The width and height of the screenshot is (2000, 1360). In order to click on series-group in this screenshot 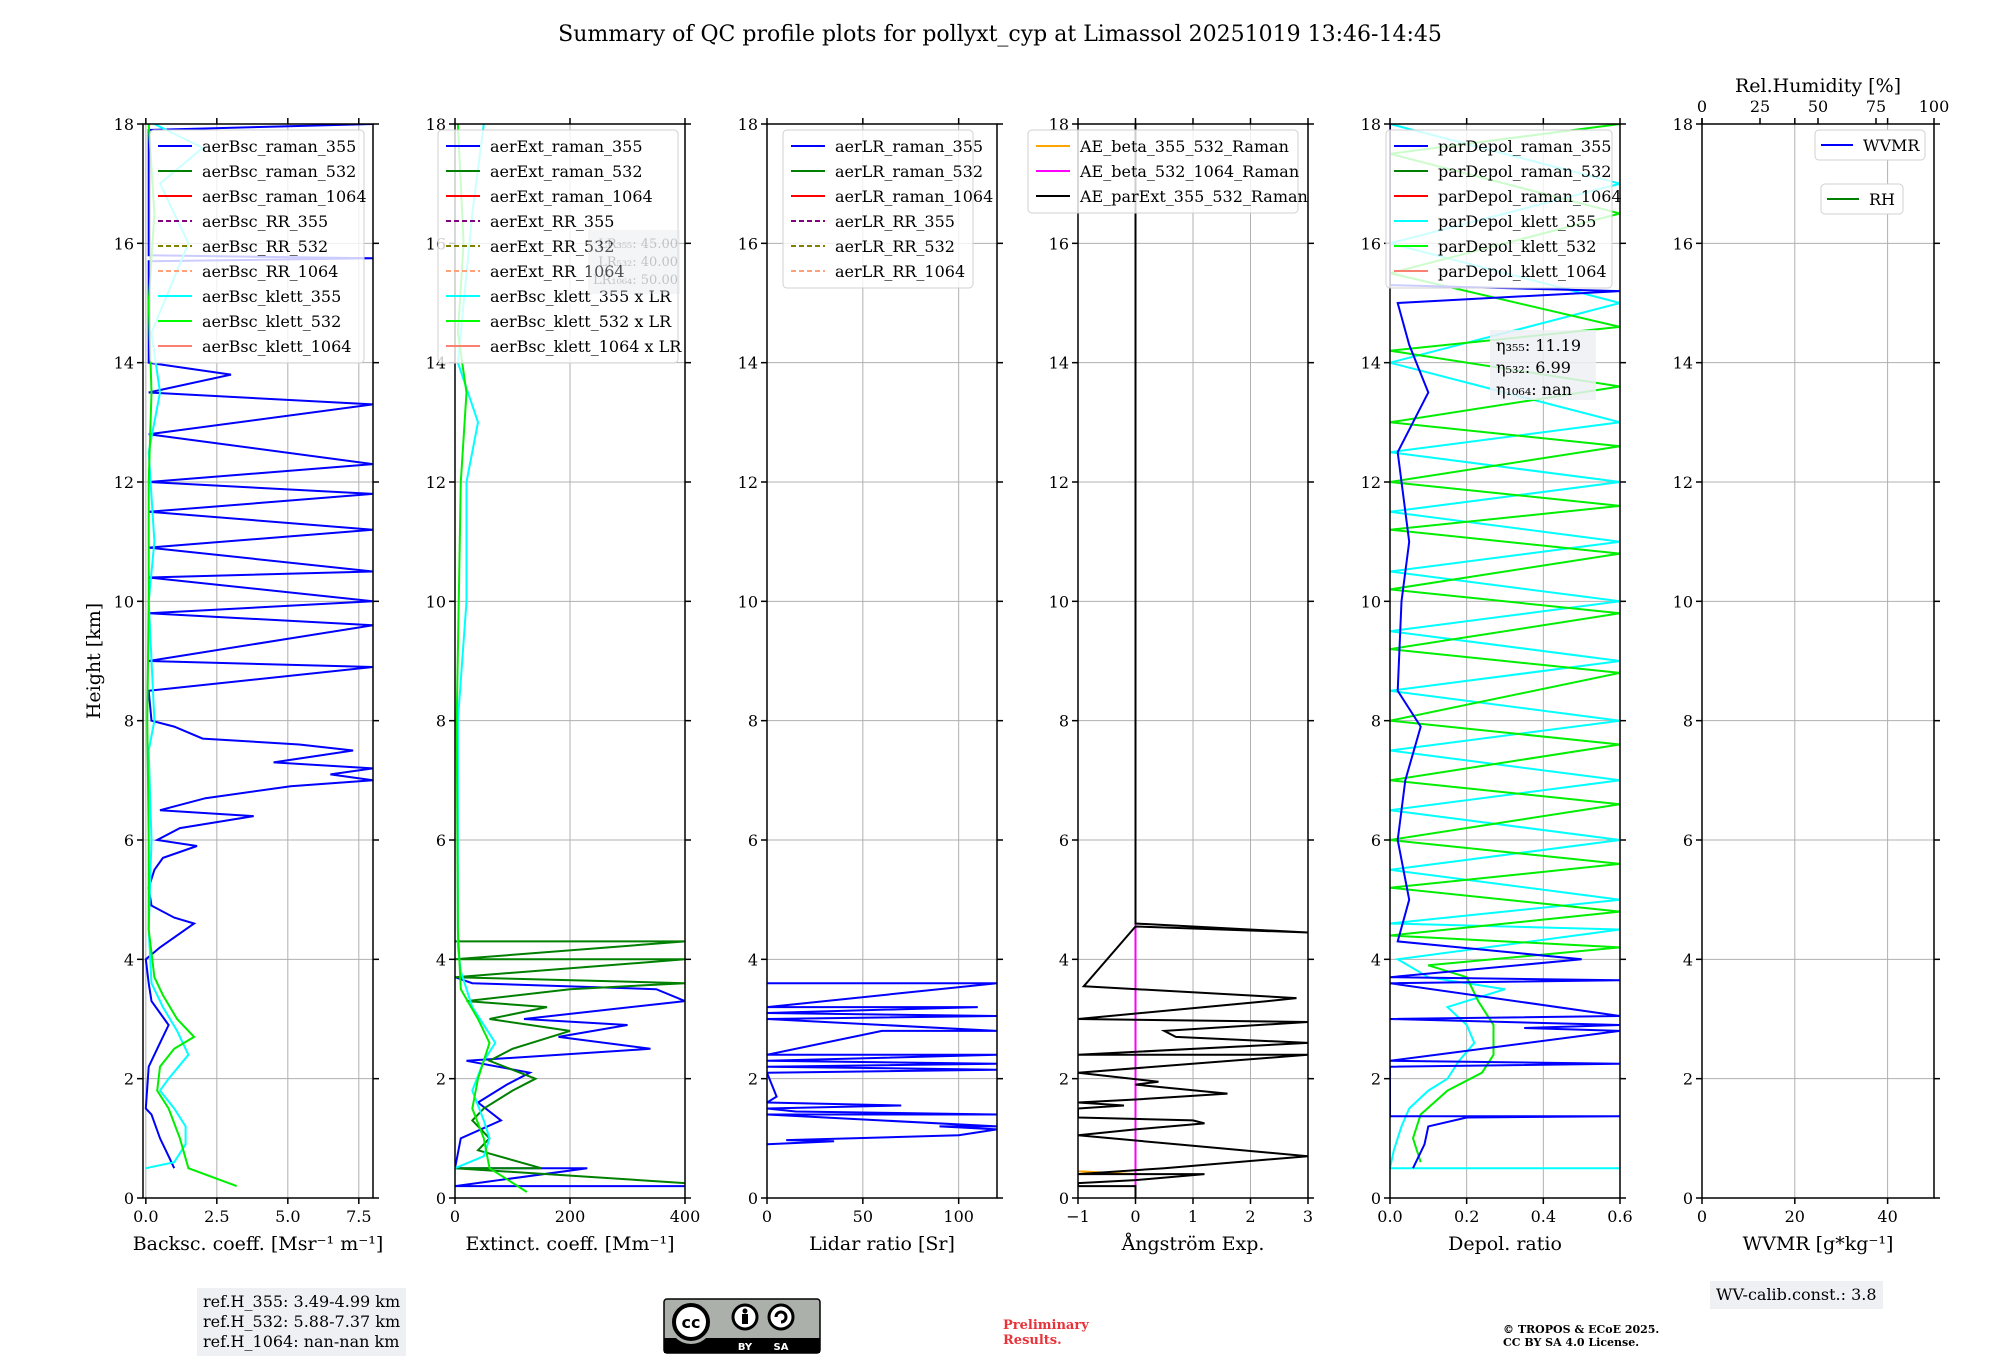, I will do `click(1193, 661)`.